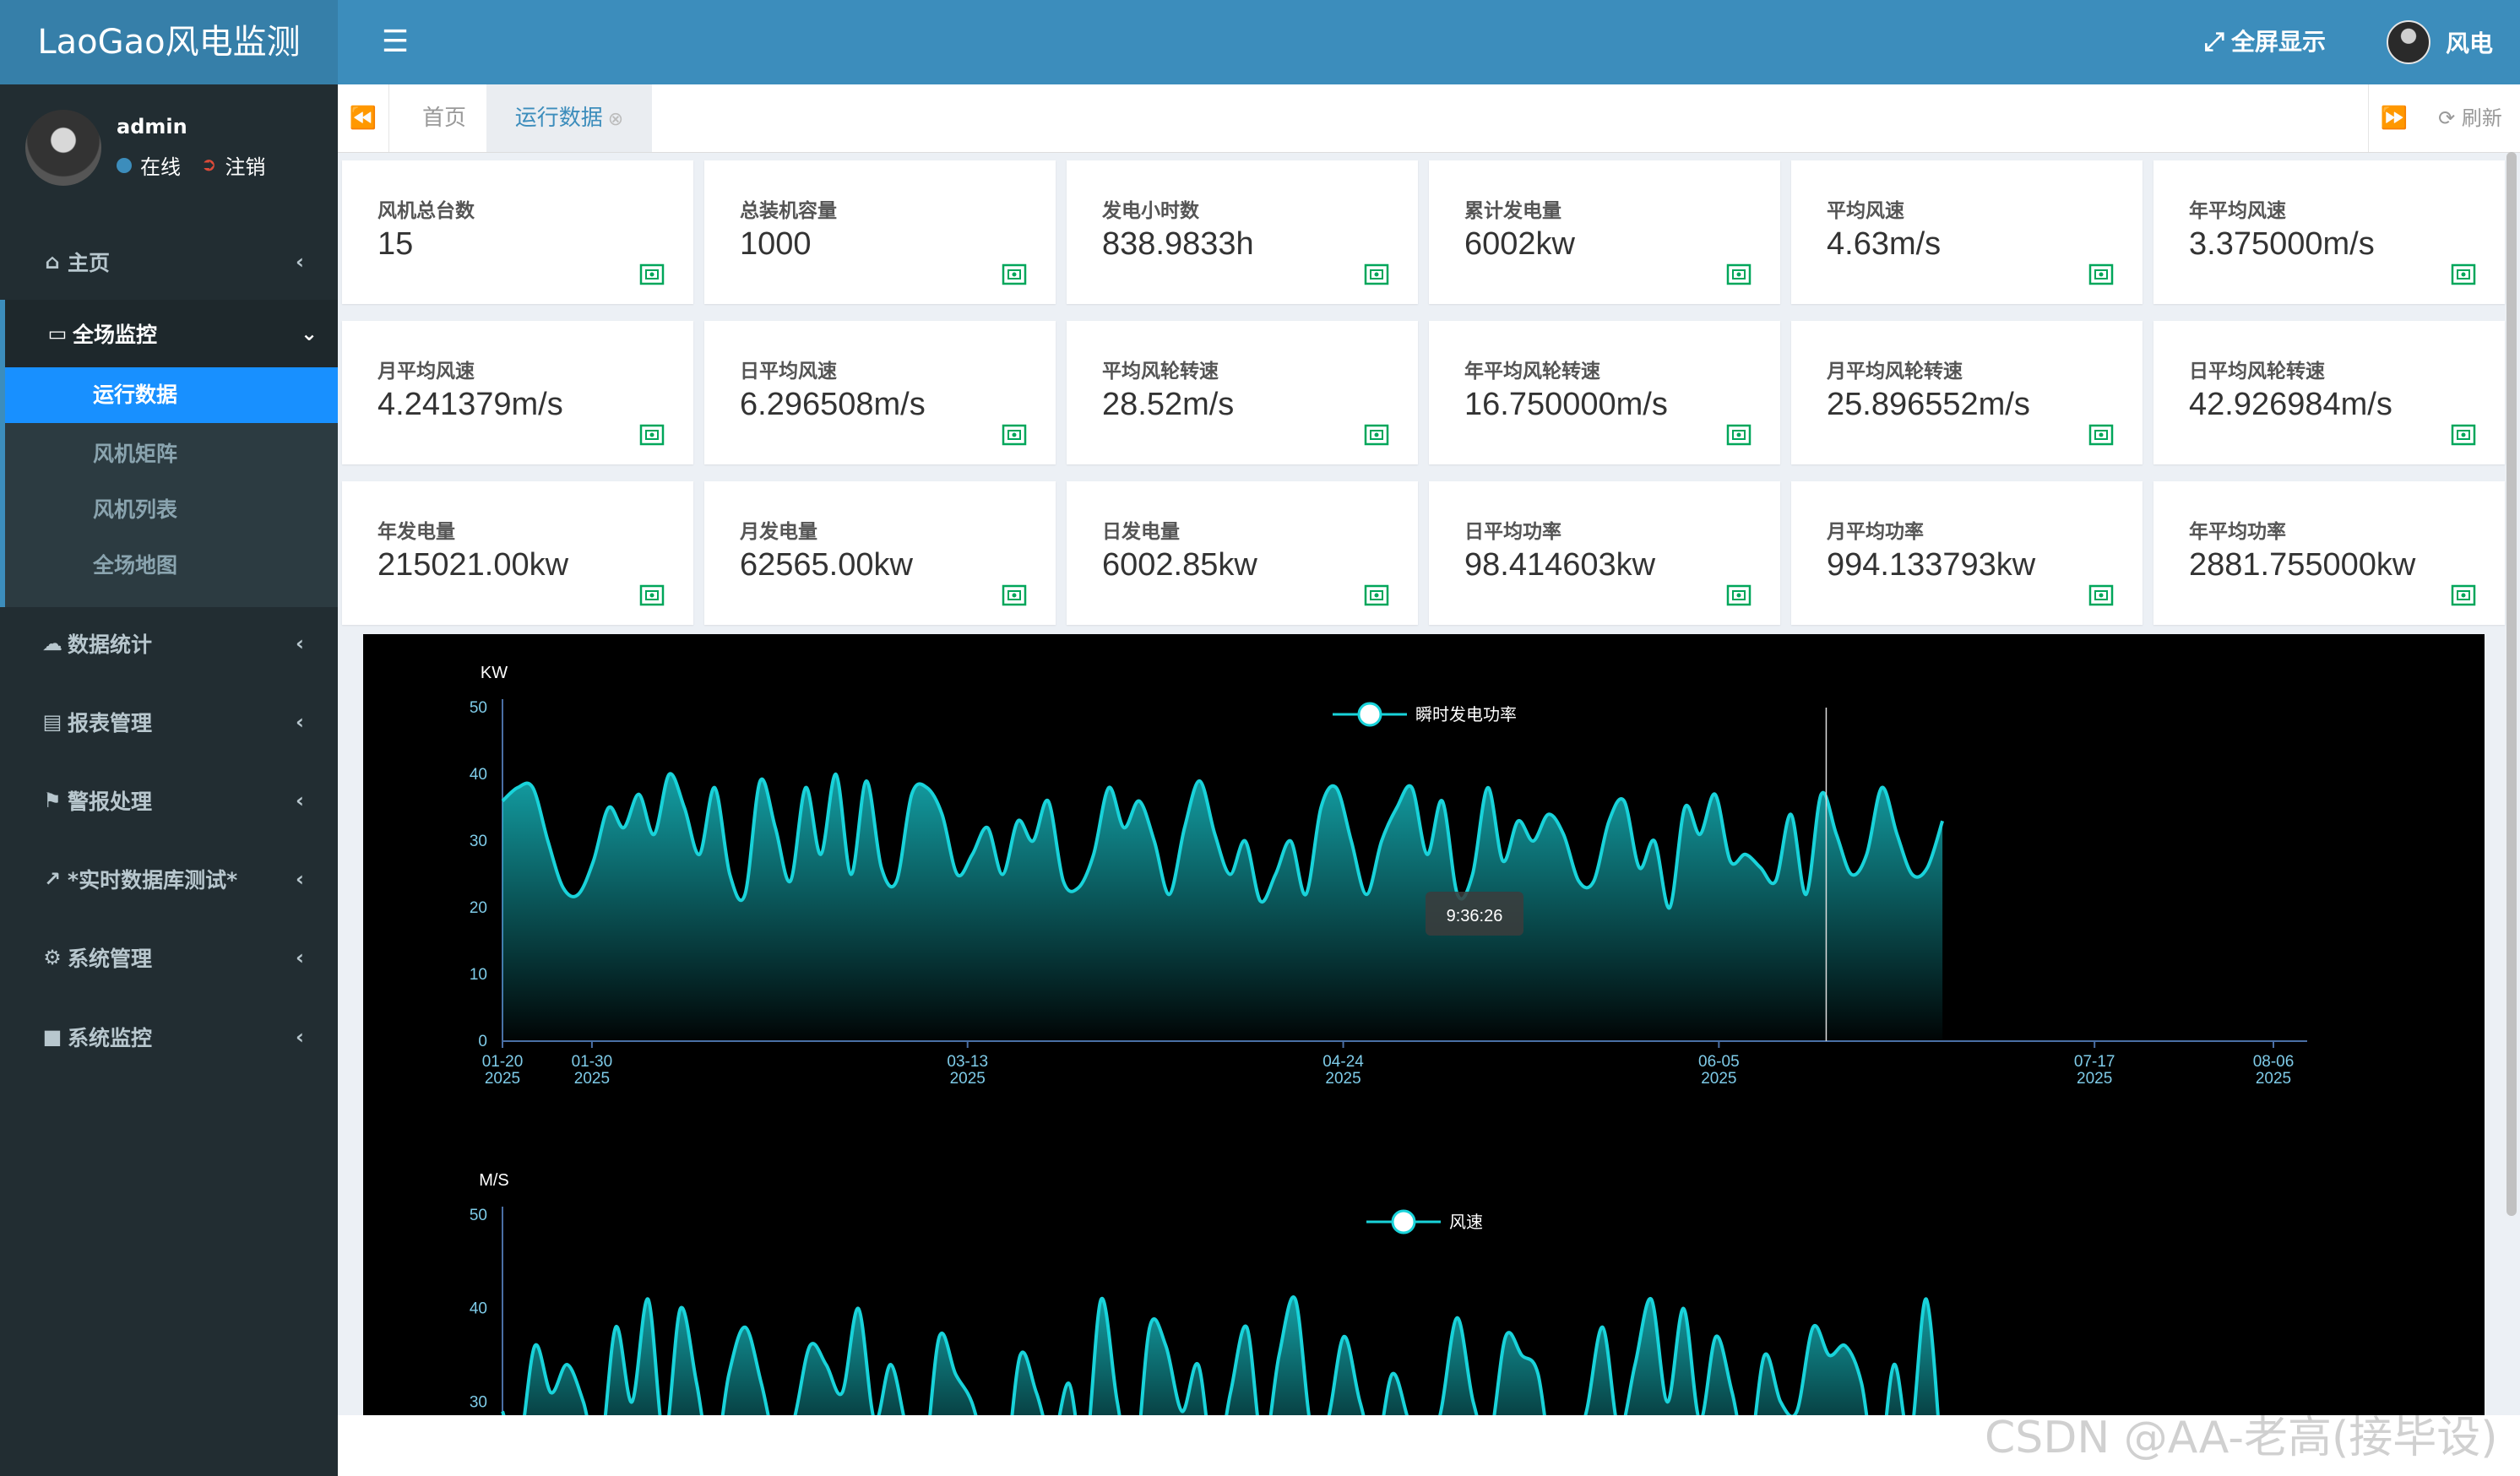 This screenshot has height=1476, width=2520. What do you see at coordinates (1178, 244) in the screenshot?
I see `stat-card-value: 838.9833h` at bounding box center [1178, 244].